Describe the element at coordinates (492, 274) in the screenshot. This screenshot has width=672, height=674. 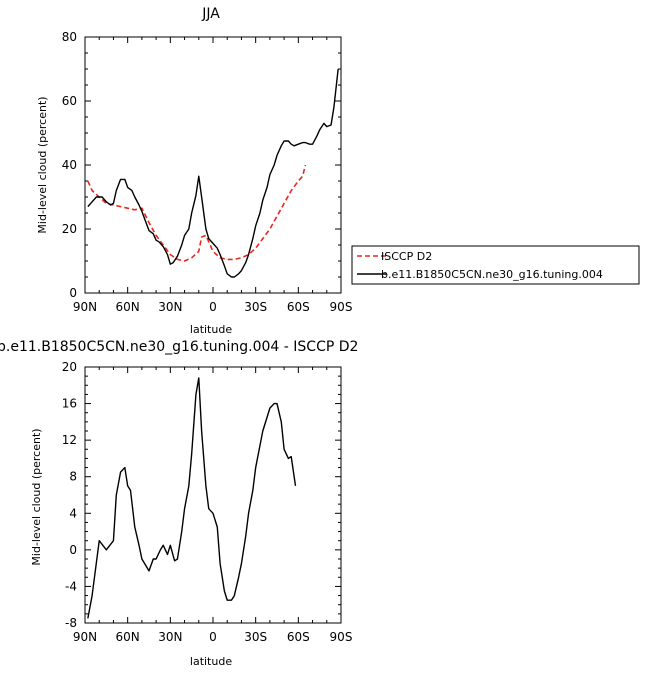
I see `legend-label-model: b.e11.B1850C5CN.ne30_g16.tuning.004` at that location.